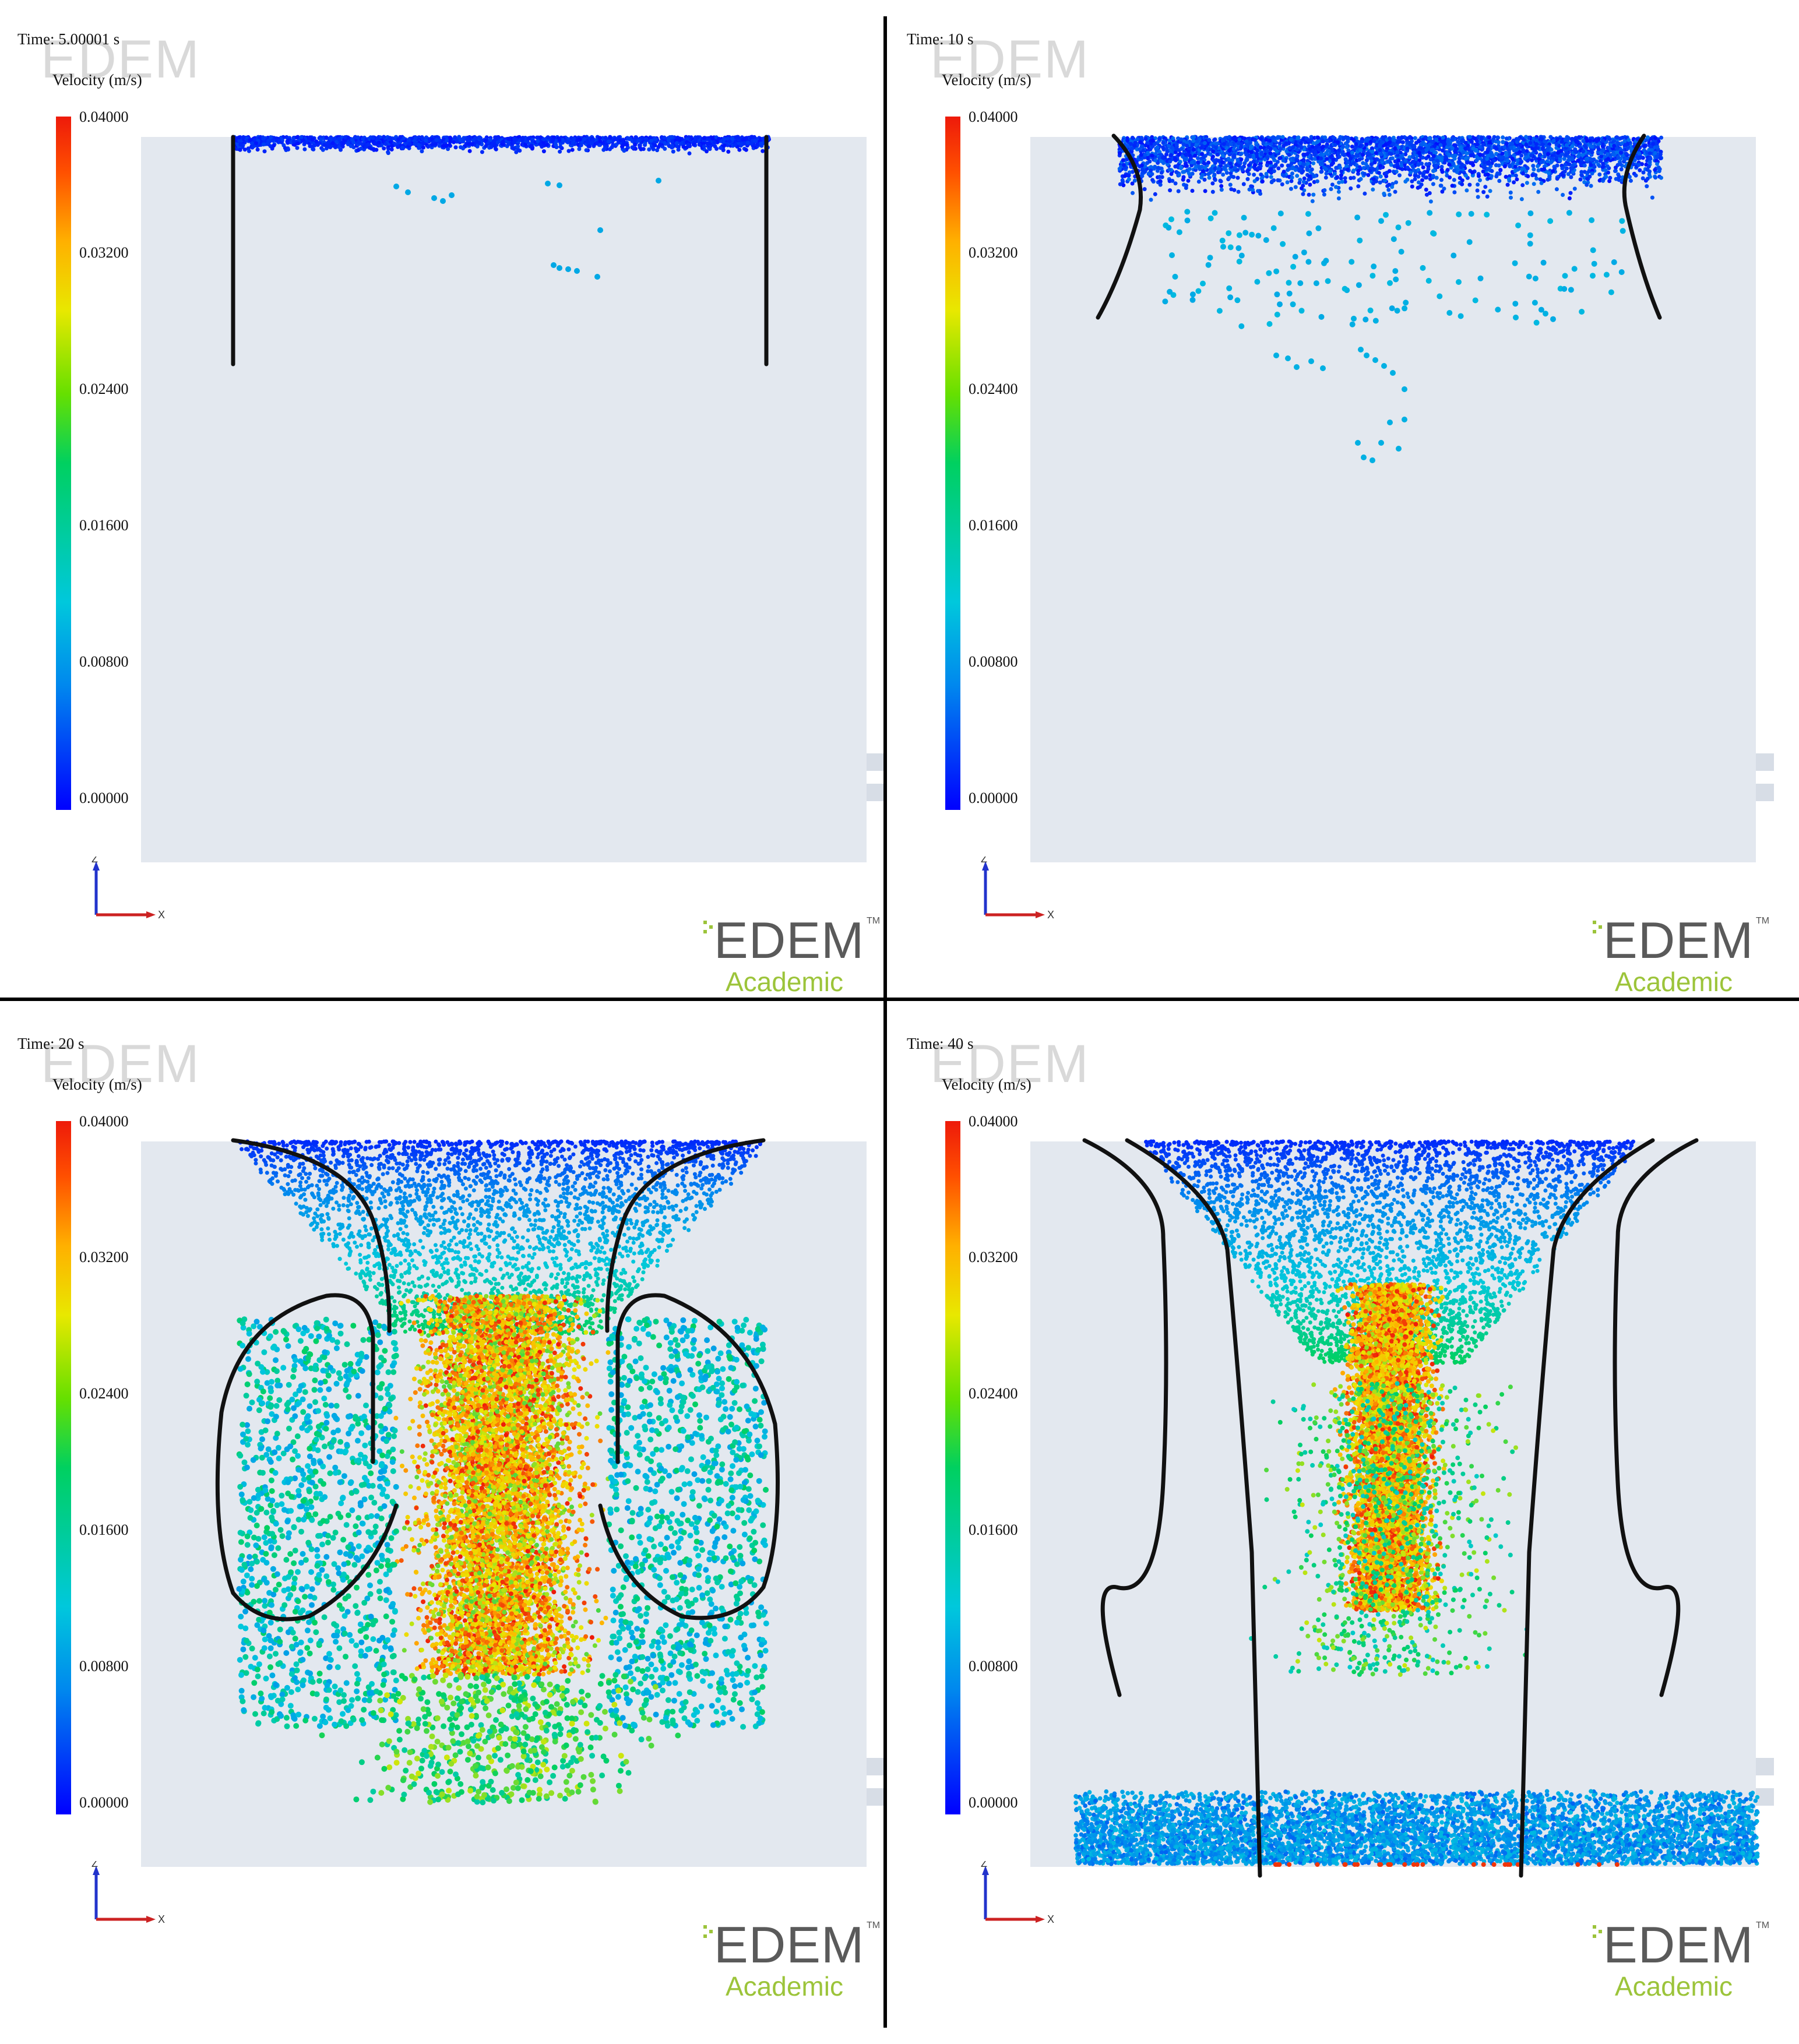  I want to click on outlet-stub, so click(876, 792).